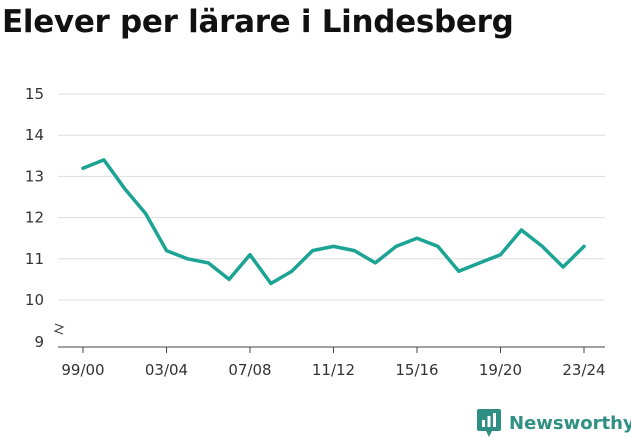 This screenshot has width=631, height=439. Describe the element at coordinates (34, 259) in the screenshot. I see `y-tick-label: 11` at that location.